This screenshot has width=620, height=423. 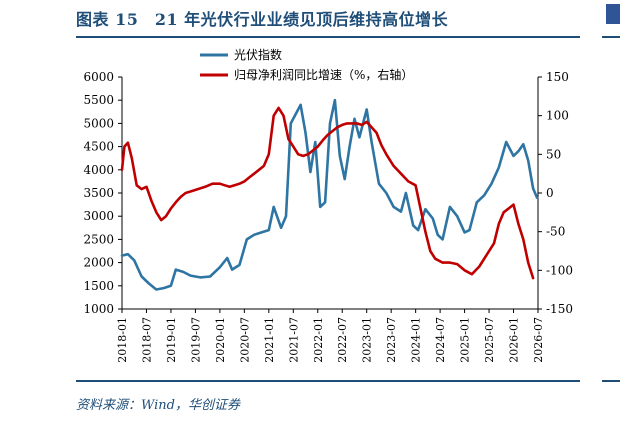 I want to click on y-tick-label-left: 2500, so click(x=98, y=239).